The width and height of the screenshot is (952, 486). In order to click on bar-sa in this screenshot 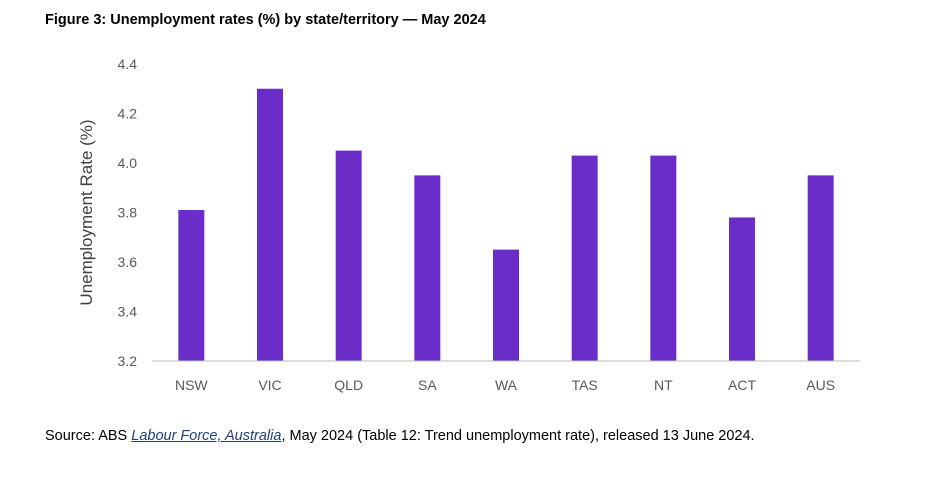, I will do `click(427, 268)`.